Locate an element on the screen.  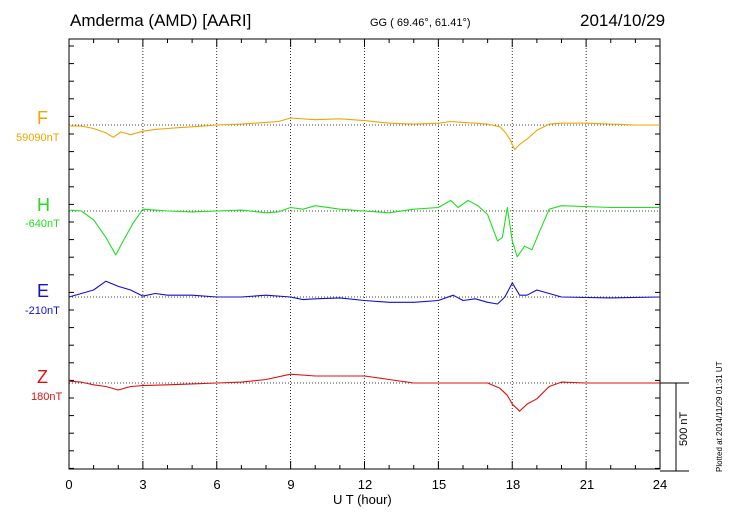
x-tick-label: 0 is located at coordinates (69, 484).